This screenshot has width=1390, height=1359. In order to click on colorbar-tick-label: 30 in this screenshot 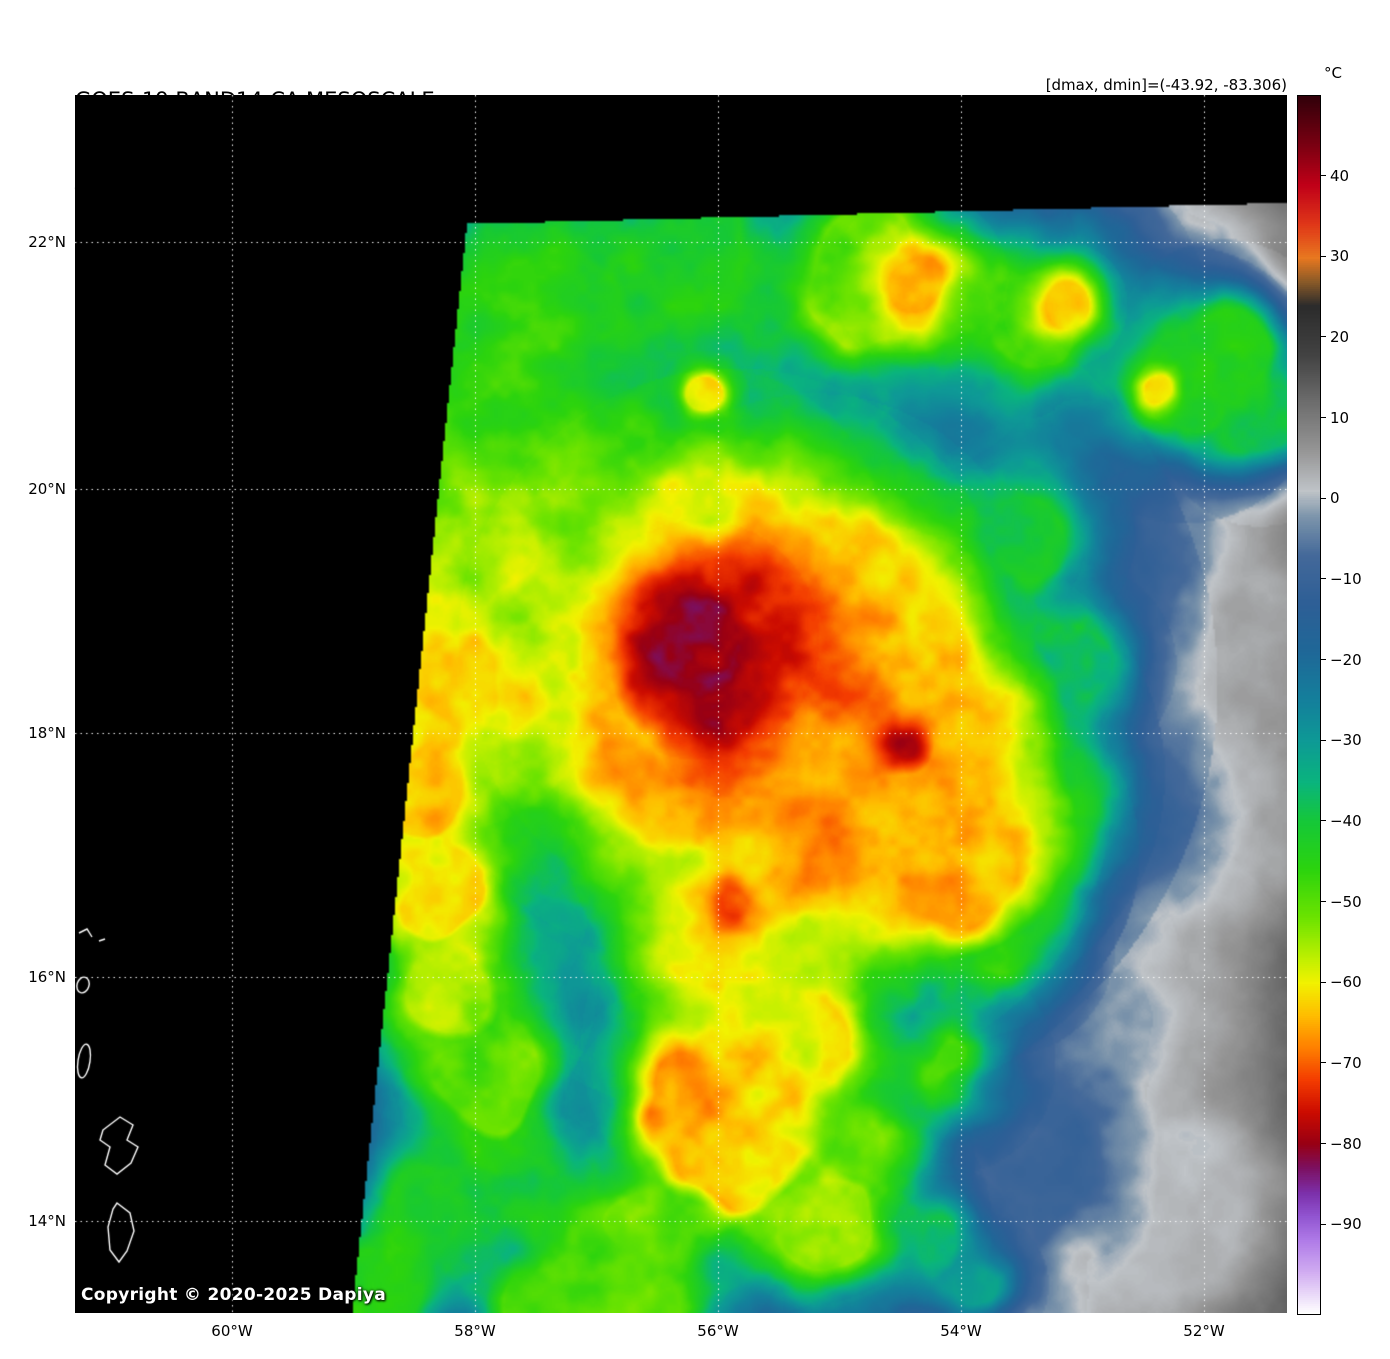, I will do `click(1340, 256)`.